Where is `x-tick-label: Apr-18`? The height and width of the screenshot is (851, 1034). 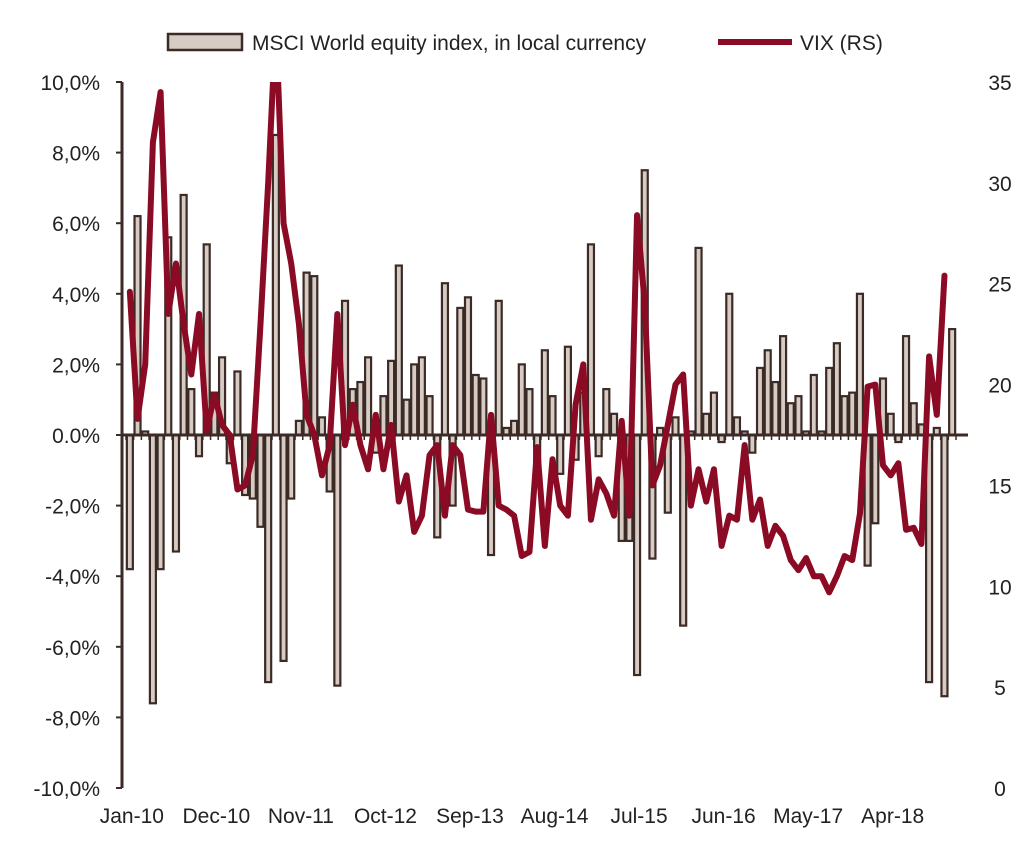
x-tick-label: Apr-18 is located at coordinates (892, 816).